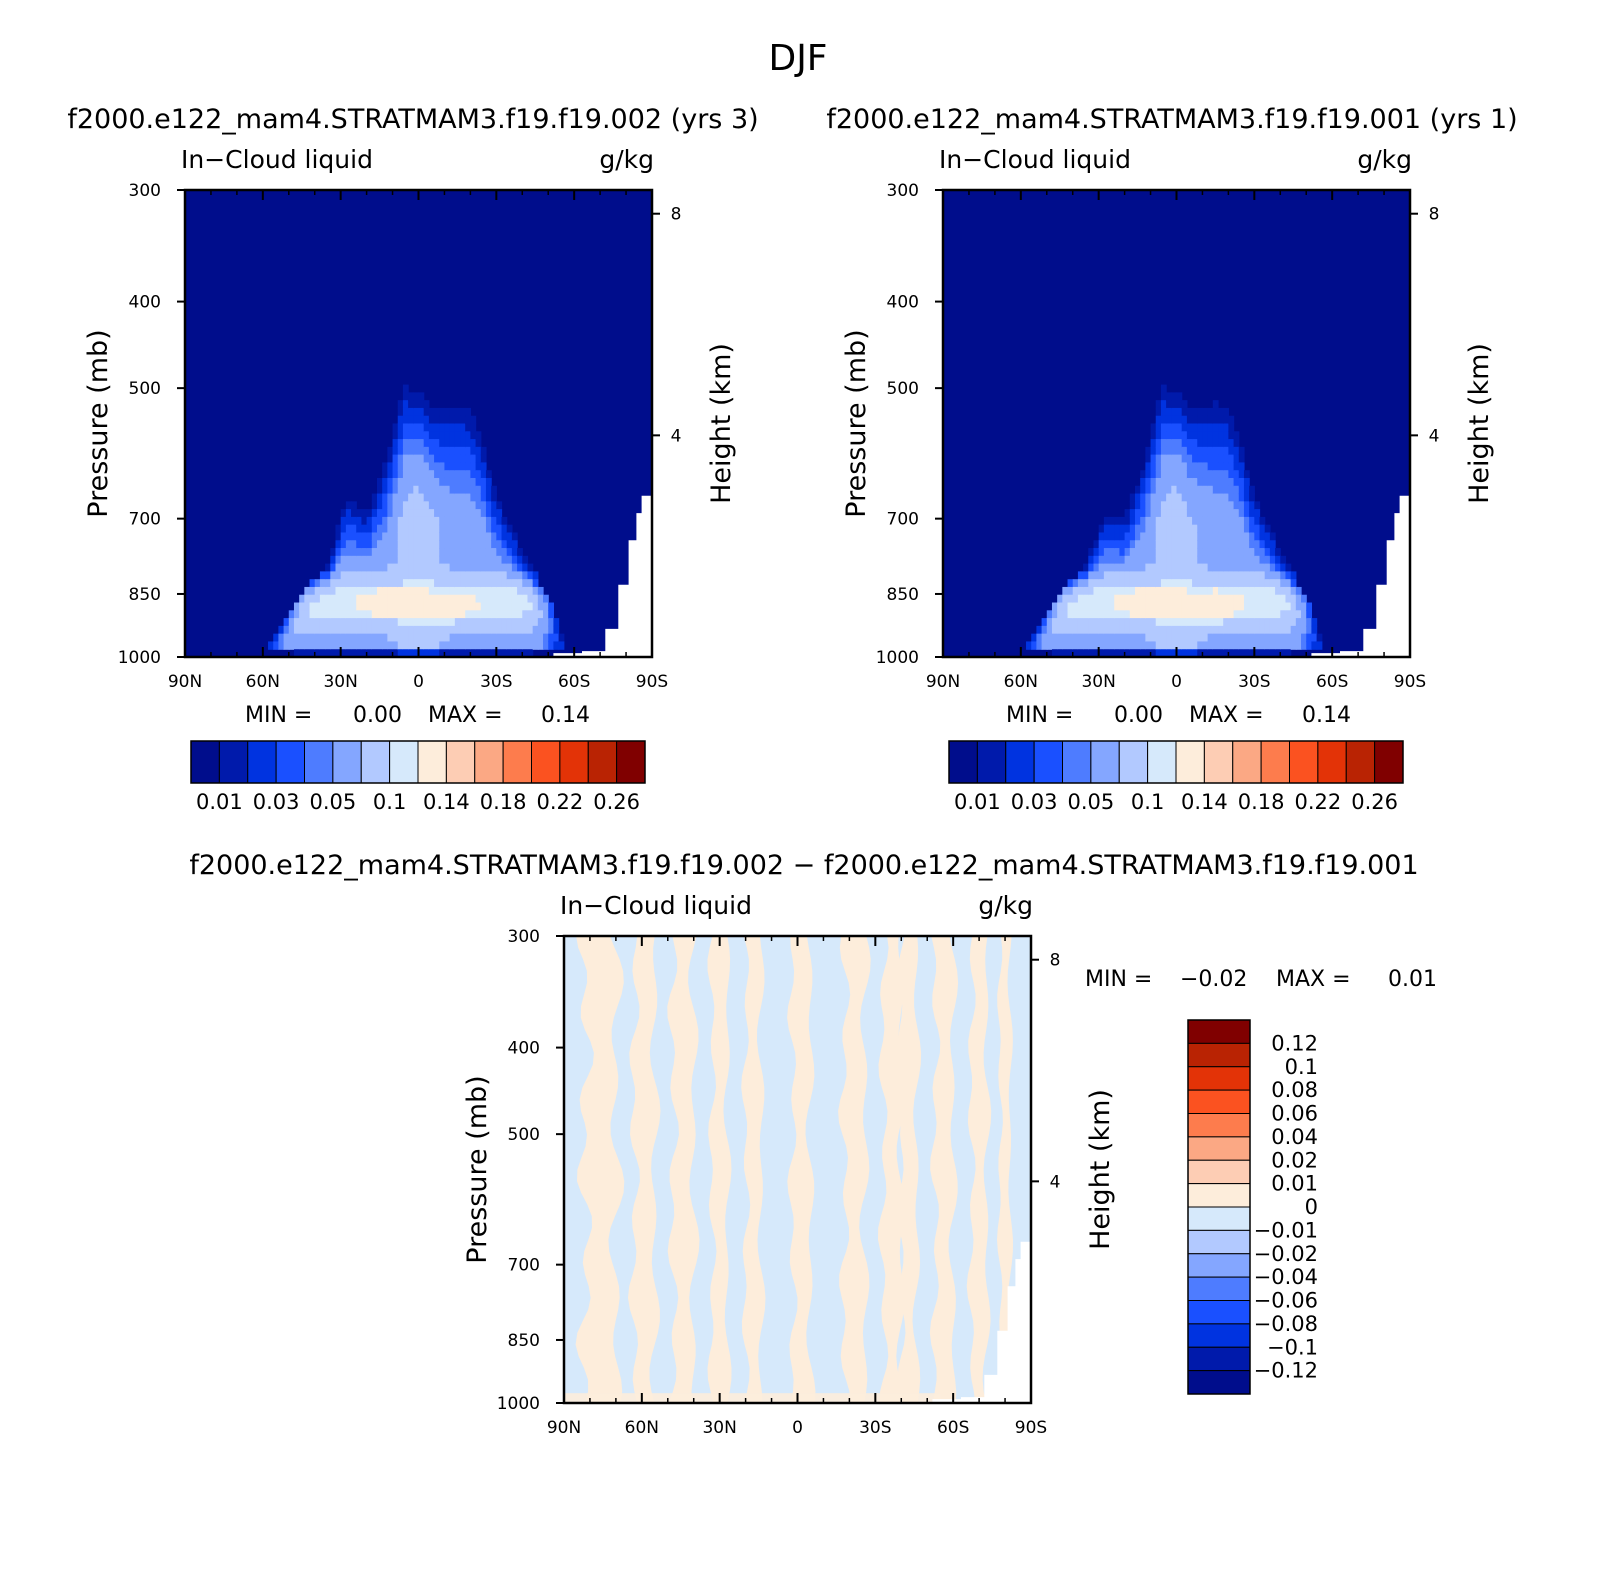 The height and width of the screenshot is (1594, 1597). What do you see at coordinates (377, 715) in the screenshot?
I see `panel-case1-min-value: 0.00` at bounding box center [377, 715].